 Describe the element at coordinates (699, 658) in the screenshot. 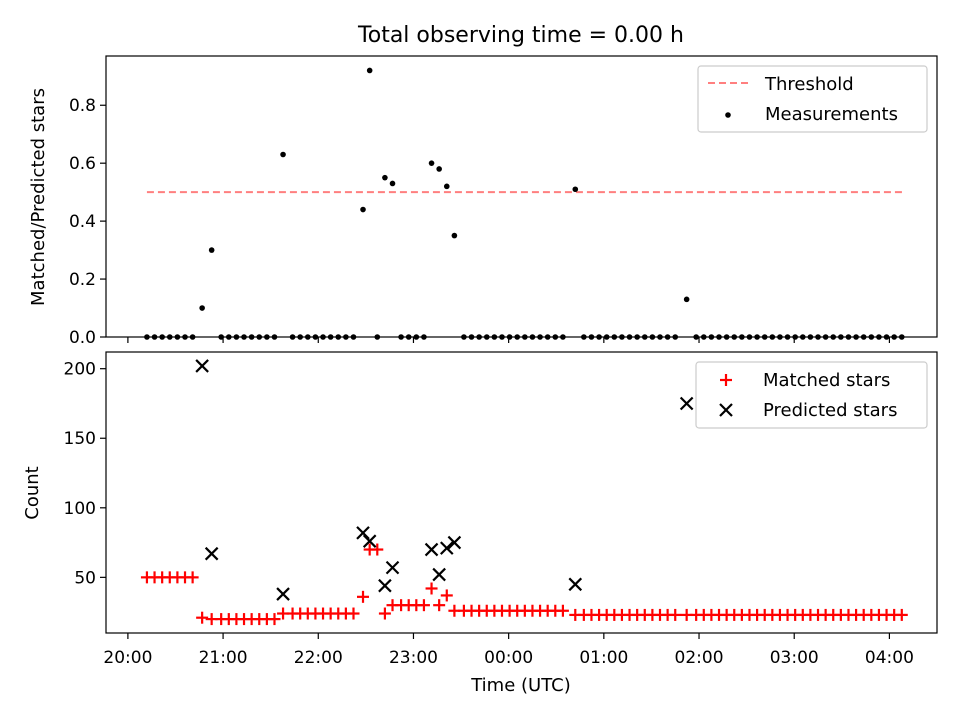

I see `bottom-x-tick-label: 02:00` at that location.